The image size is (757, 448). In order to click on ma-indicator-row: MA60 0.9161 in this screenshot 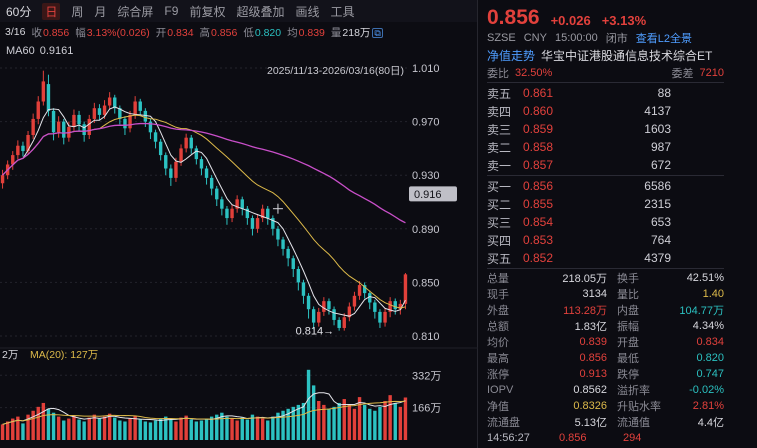, I will do `click(238, 51)`.